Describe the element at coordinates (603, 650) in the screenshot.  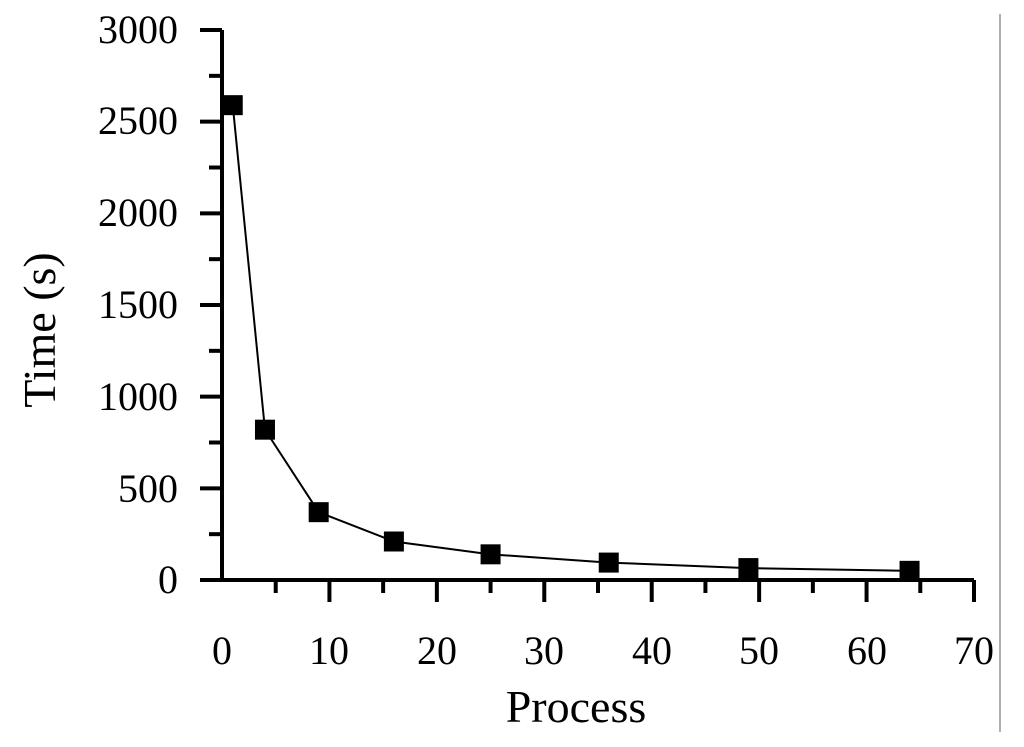
I see `x-axis-ticks: 0 10 20 30 40 50 60 70` at that location.